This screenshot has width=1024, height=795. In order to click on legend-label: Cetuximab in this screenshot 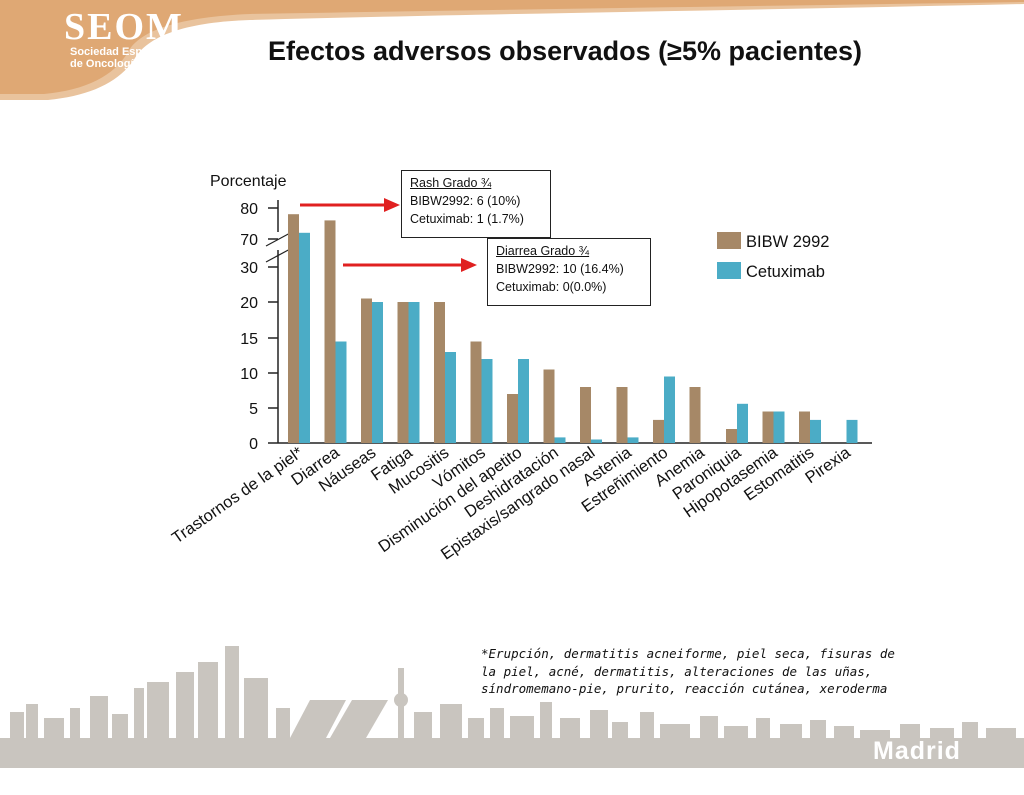, I will do `click(785, 272)`.